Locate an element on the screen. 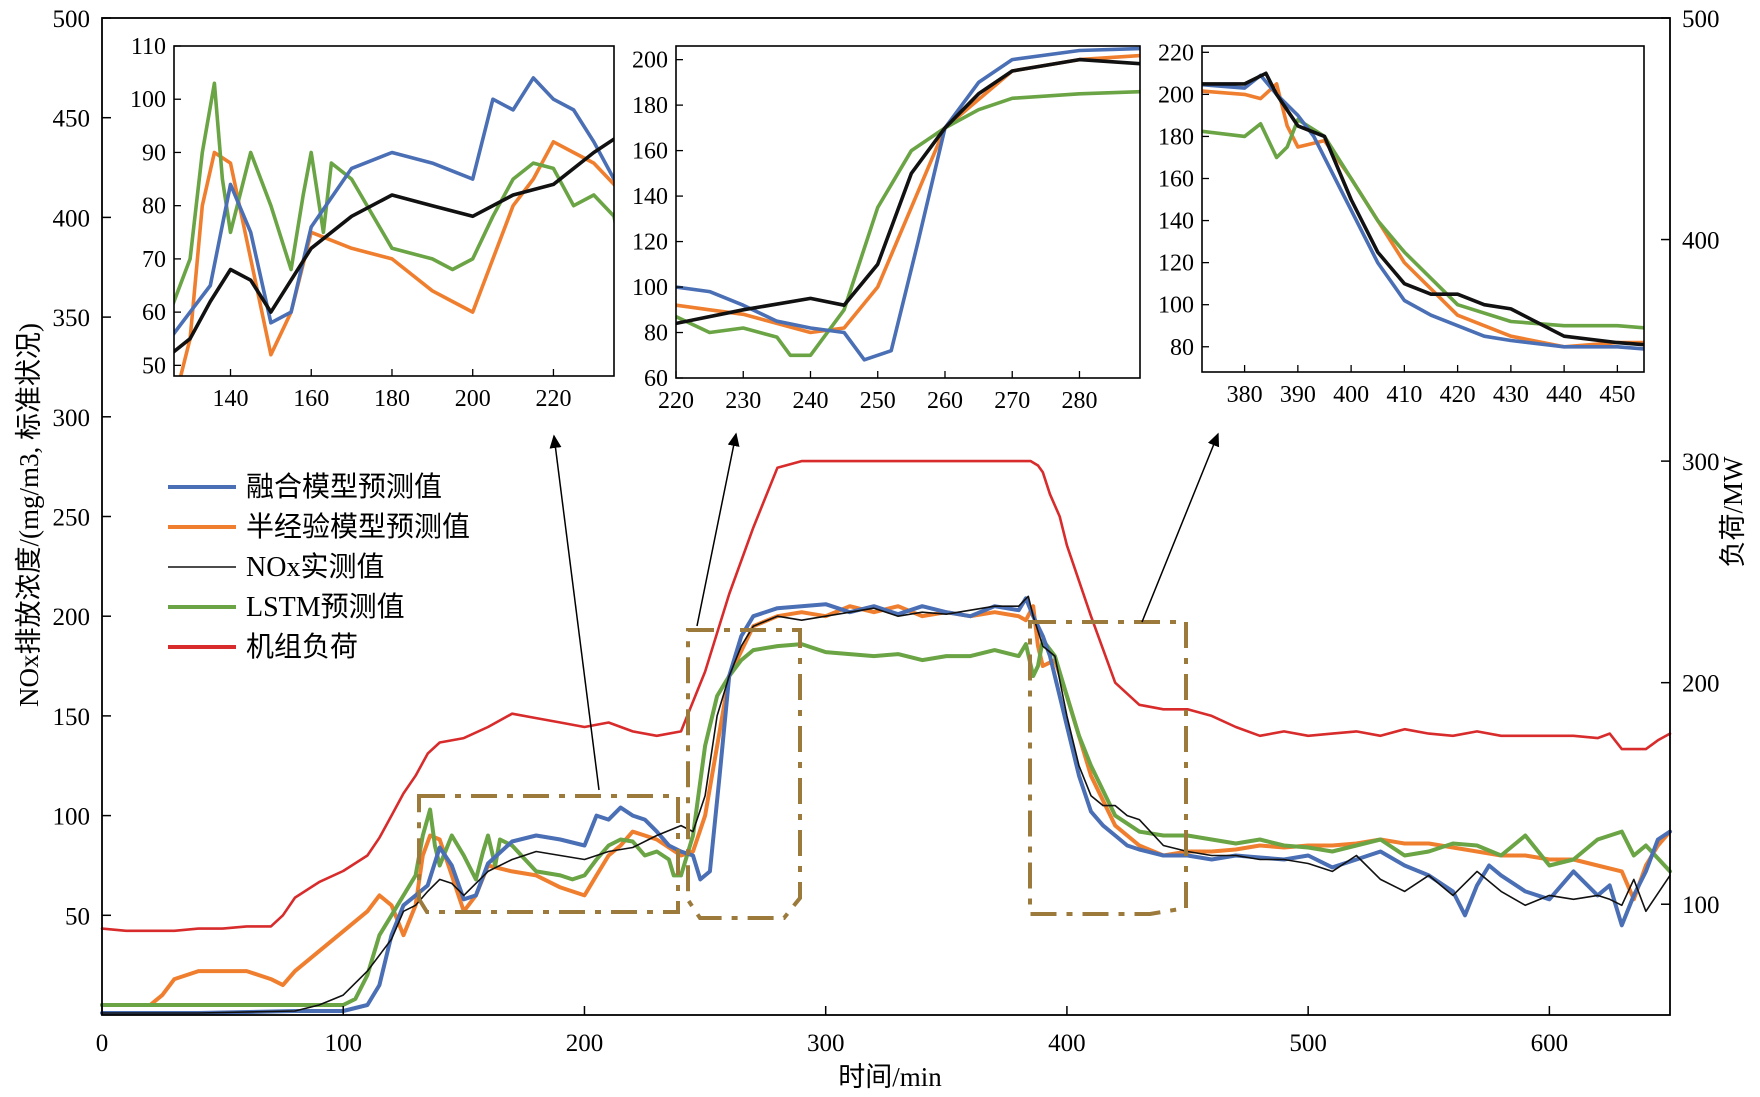  inset-x-tick-label: 180 is located at coordinates (392, 399).